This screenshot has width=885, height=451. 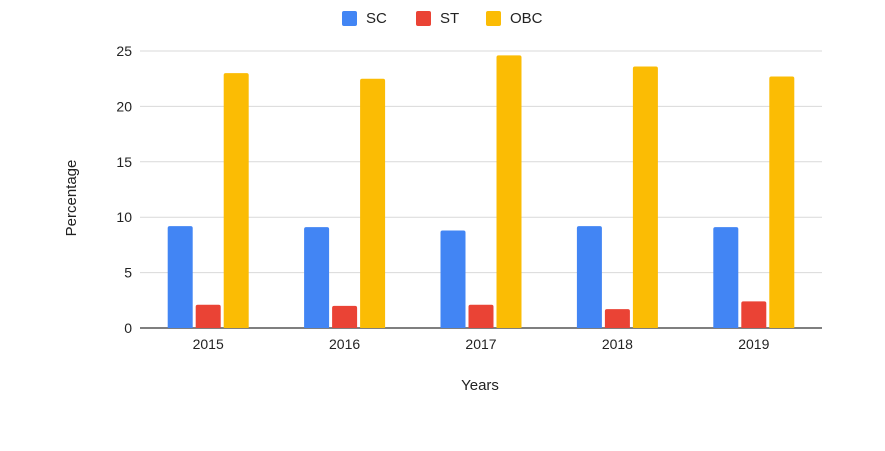 I want to click on y-tick-label: 10, so click(x=124, y=217).